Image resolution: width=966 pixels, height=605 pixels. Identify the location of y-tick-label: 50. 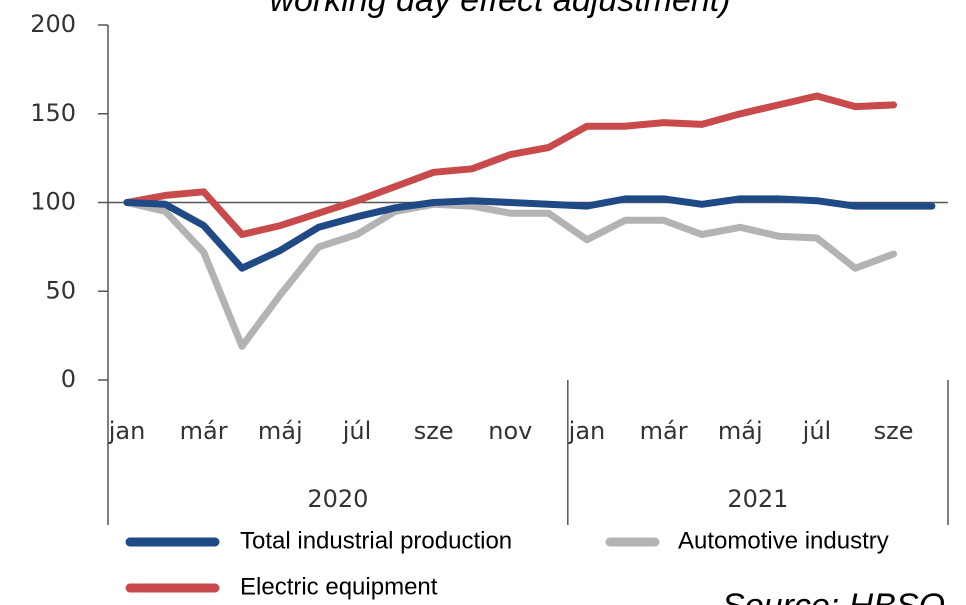
(60, 290).